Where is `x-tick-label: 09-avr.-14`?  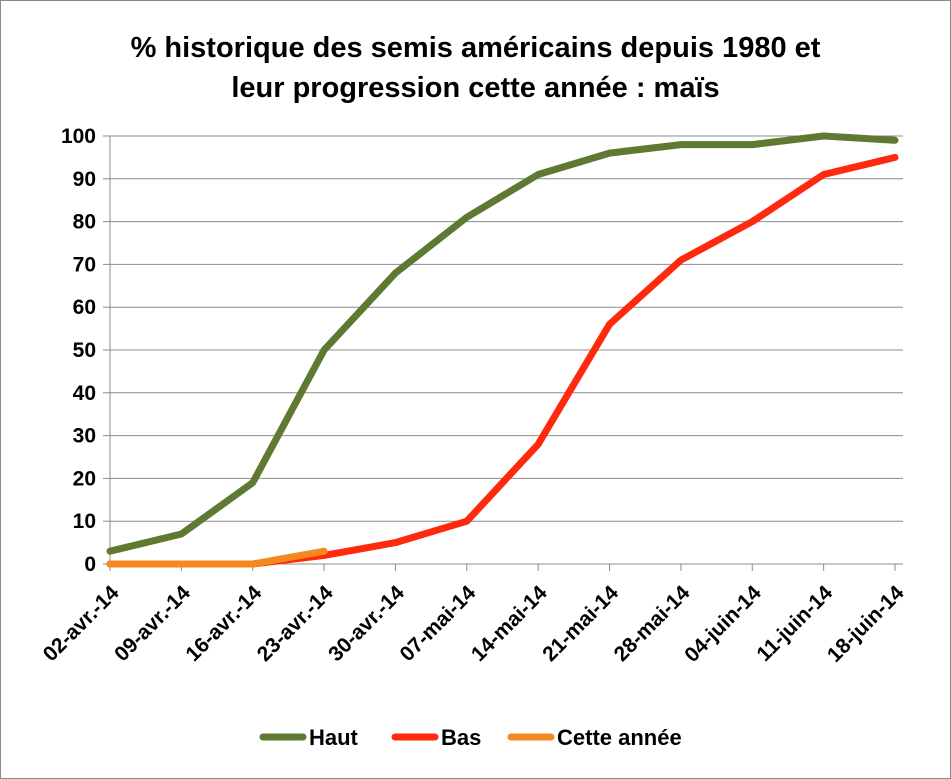 x-tick-label: 09-avr.-14 is located at coordinates (152, 623).